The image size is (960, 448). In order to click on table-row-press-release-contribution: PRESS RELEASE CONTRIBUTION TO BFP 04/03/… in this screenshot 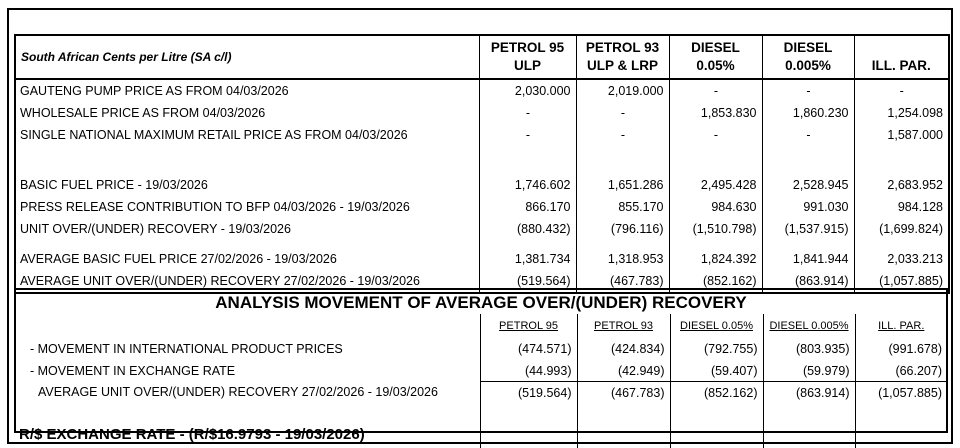, I will do `click(482, 207)`.